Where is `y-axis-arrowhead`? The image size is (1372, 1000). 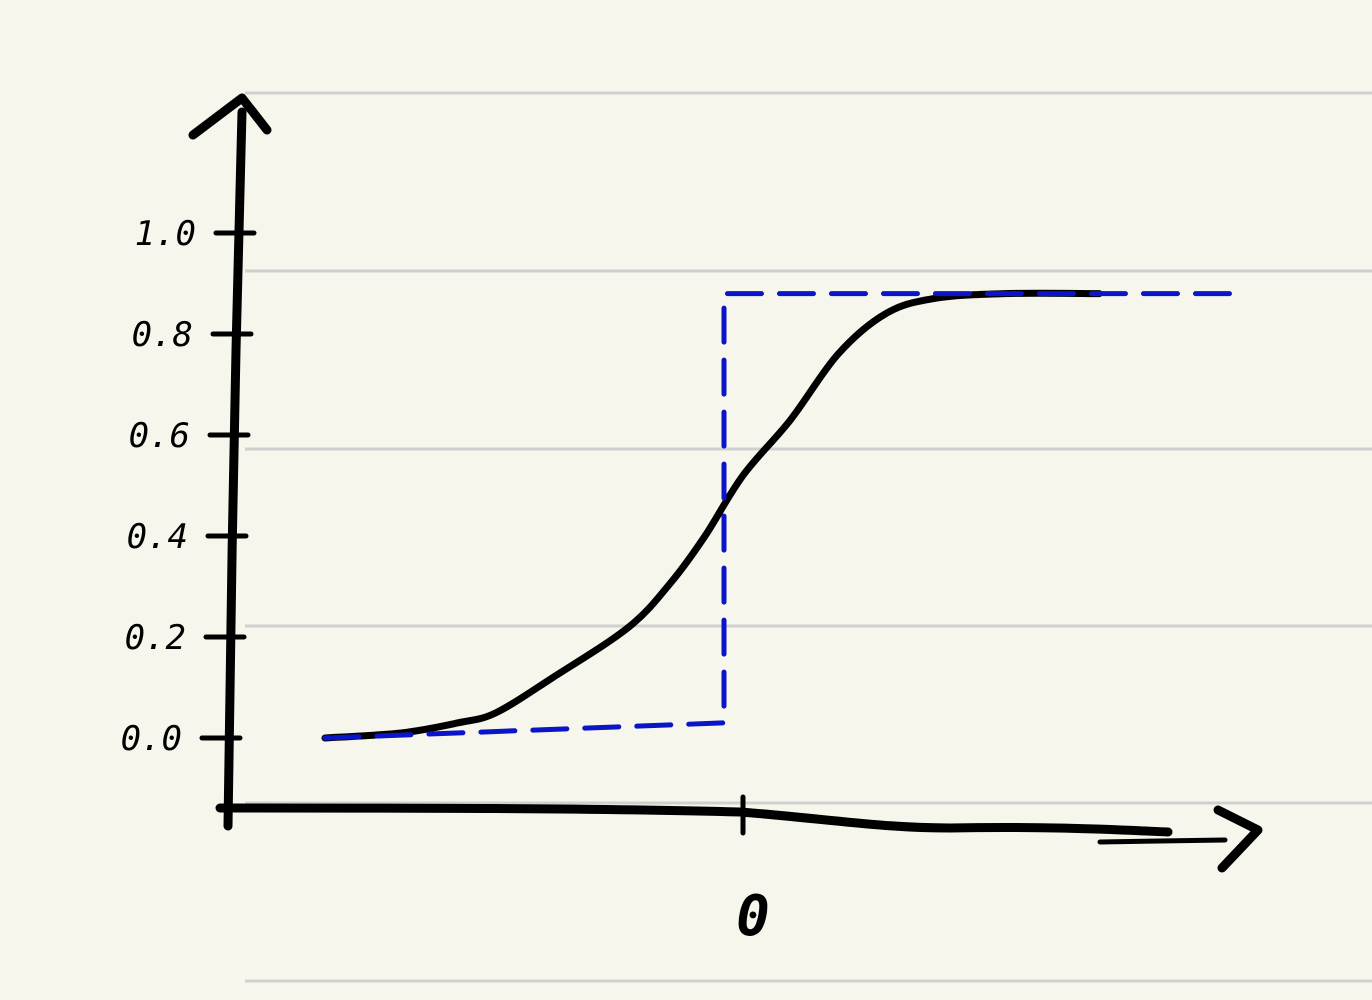
y-axis-arrowhead is located at coordinates (230, 116).